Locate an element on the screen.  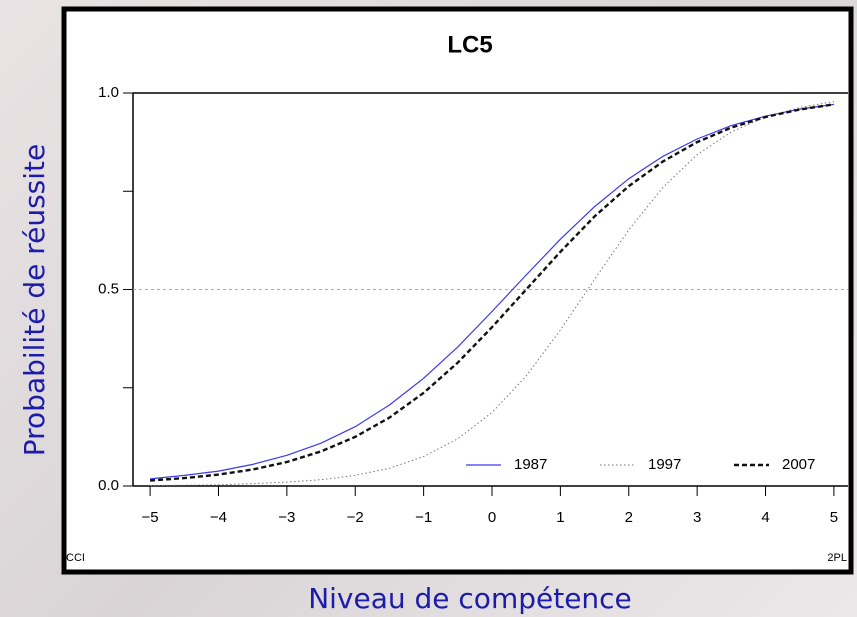
corner-label: CCI is located at coordinates (75, 558).